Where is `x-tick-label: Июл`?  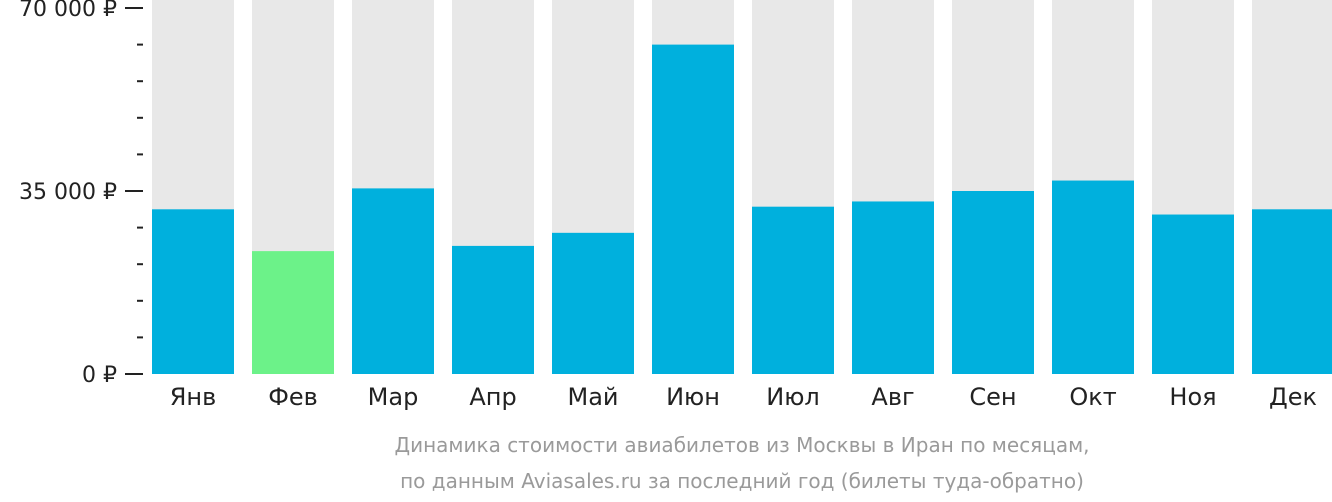 x-tick-label: Июл is located at coordinates (793, 397).